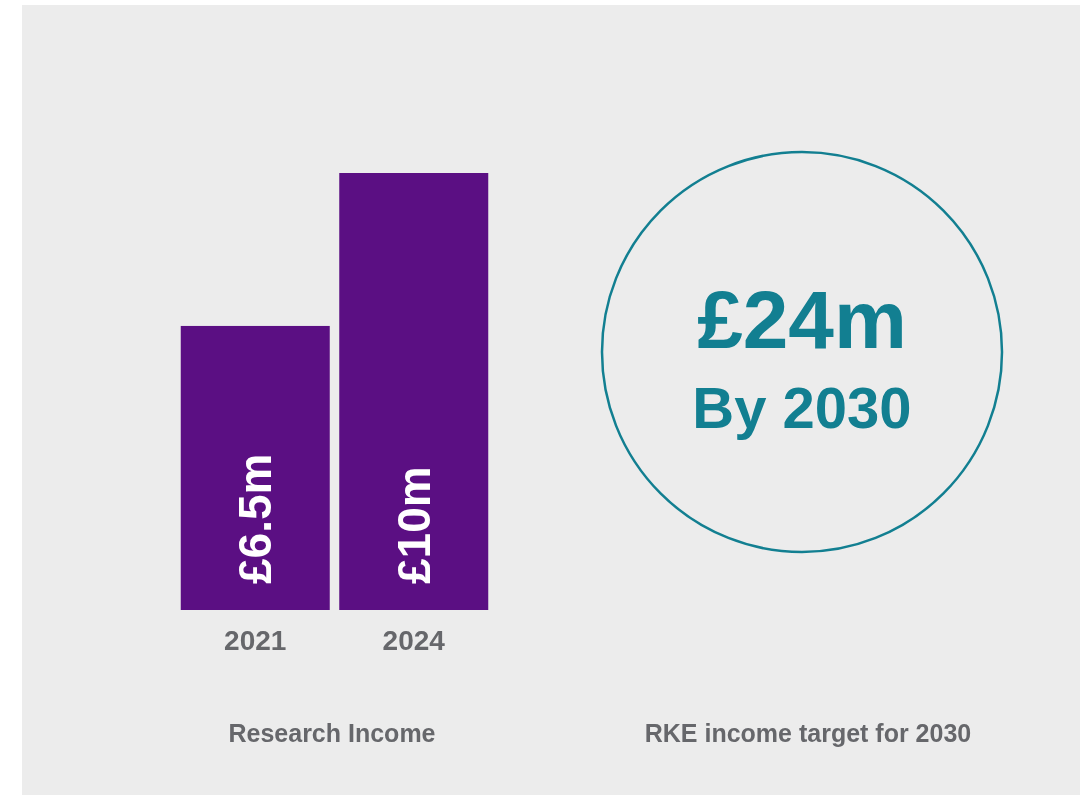 The width and height of the screenshot is (1086, 796). I want to click on data-label: £6.5m, so click(255, 518).